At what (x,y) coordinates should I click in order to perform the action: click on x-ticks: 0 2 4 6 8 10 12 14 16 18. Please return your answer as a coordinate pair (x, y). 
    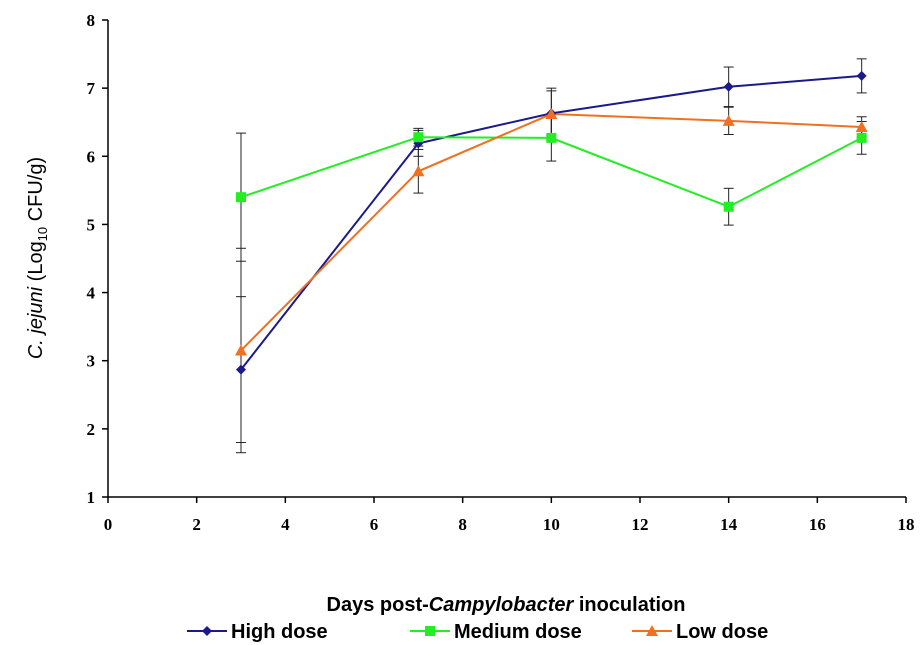
    Looking at the image, I should click on (509, 515).